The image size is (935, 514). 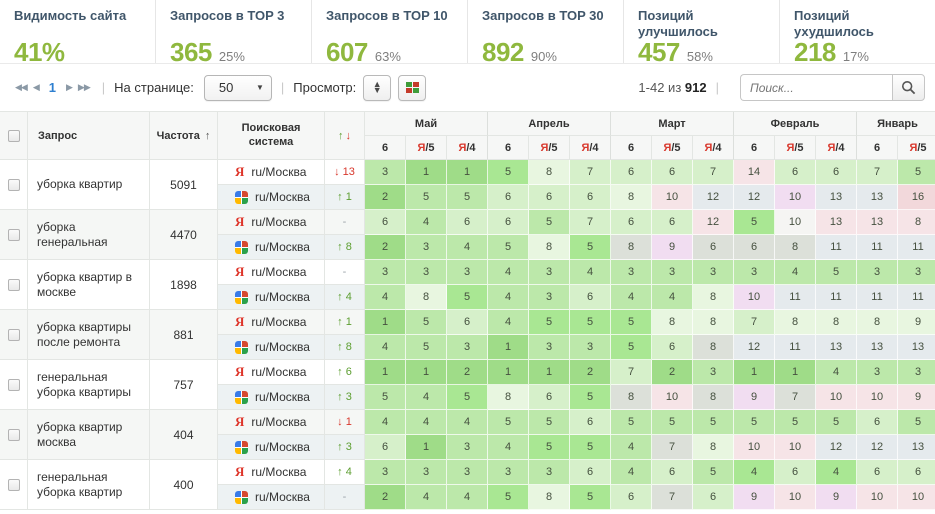 What do you see at coordinates (184, 136) in the screenshot?
I see `frequency-column-header: Частота ↑` at bounding box center [184, 136].